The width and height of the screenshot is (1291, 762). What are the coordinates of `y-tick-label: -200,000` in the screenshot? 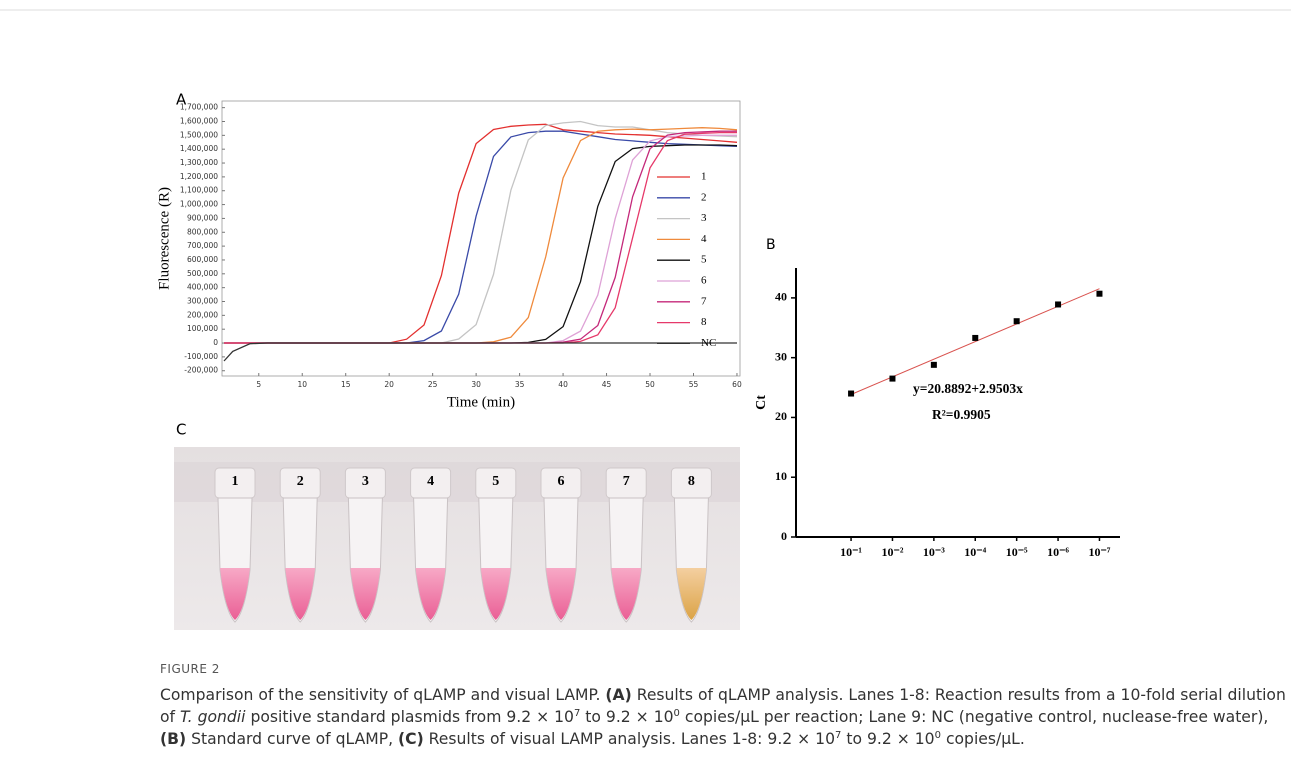 It's located at (201, 370).